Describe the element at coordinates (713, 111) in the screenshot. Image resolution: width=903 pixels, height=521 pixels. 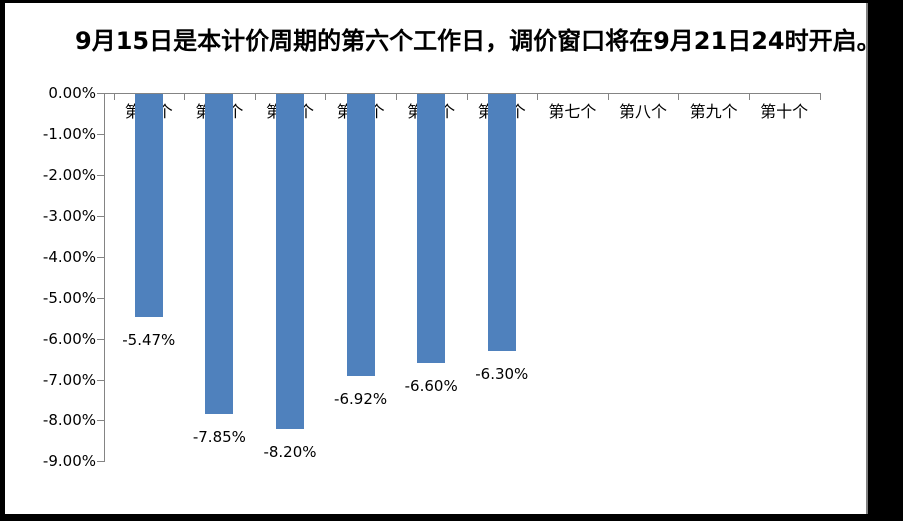
I see `category-label: 第九个` at that location.